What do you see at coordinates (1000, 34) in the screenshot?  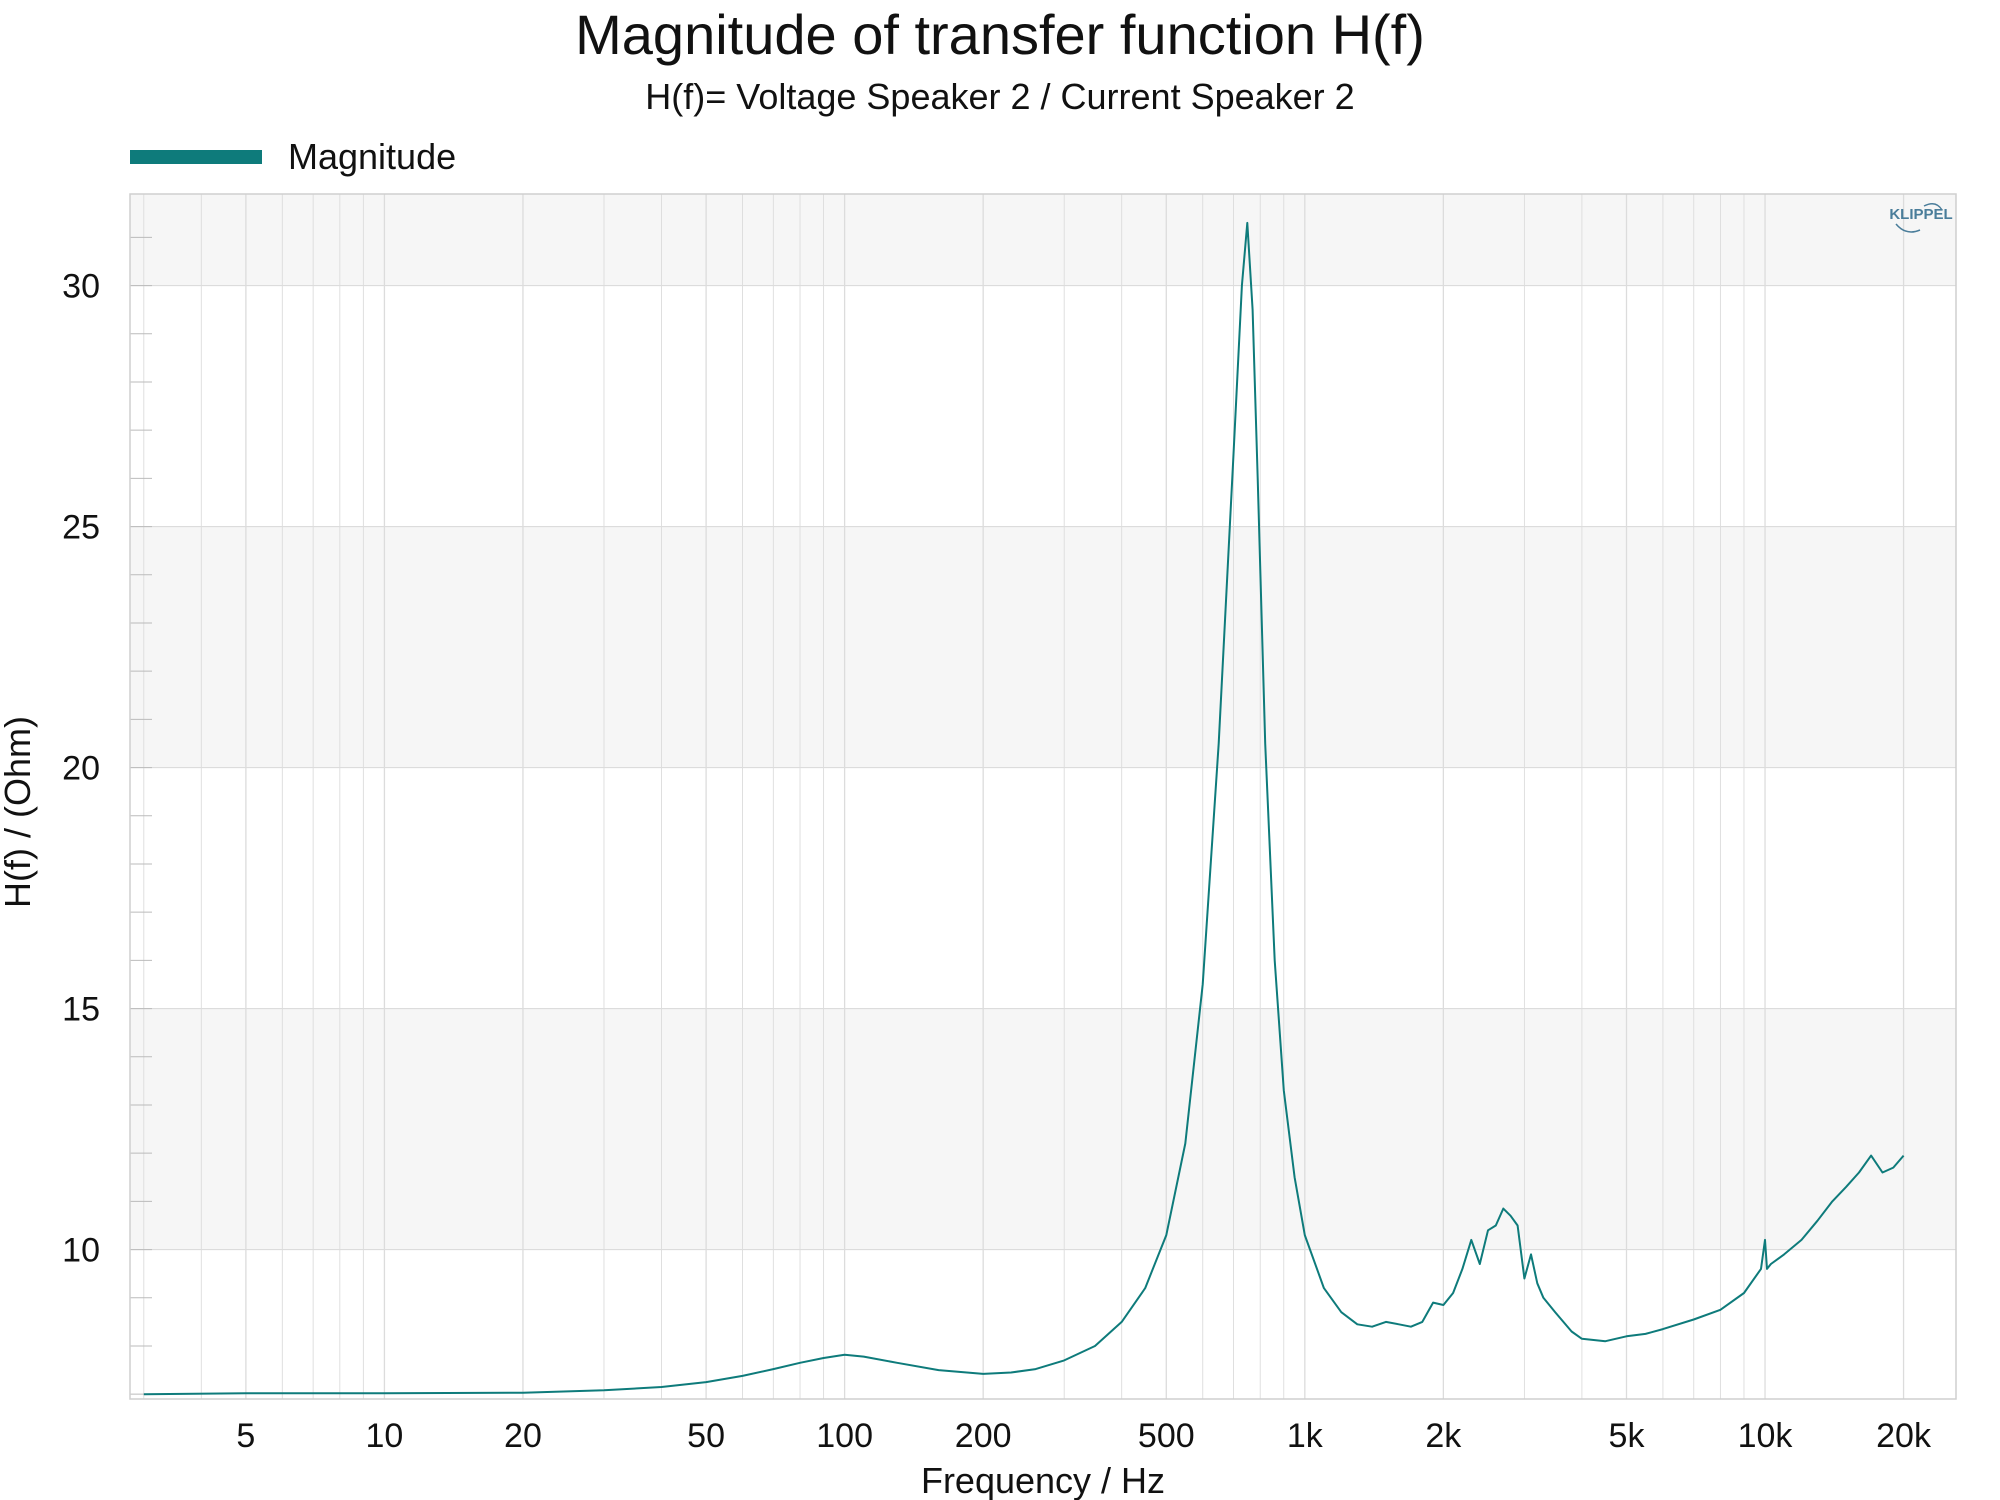 I see `chart-title: Magnitude of transfer function H(f)` at bounding box center [1000, 34].